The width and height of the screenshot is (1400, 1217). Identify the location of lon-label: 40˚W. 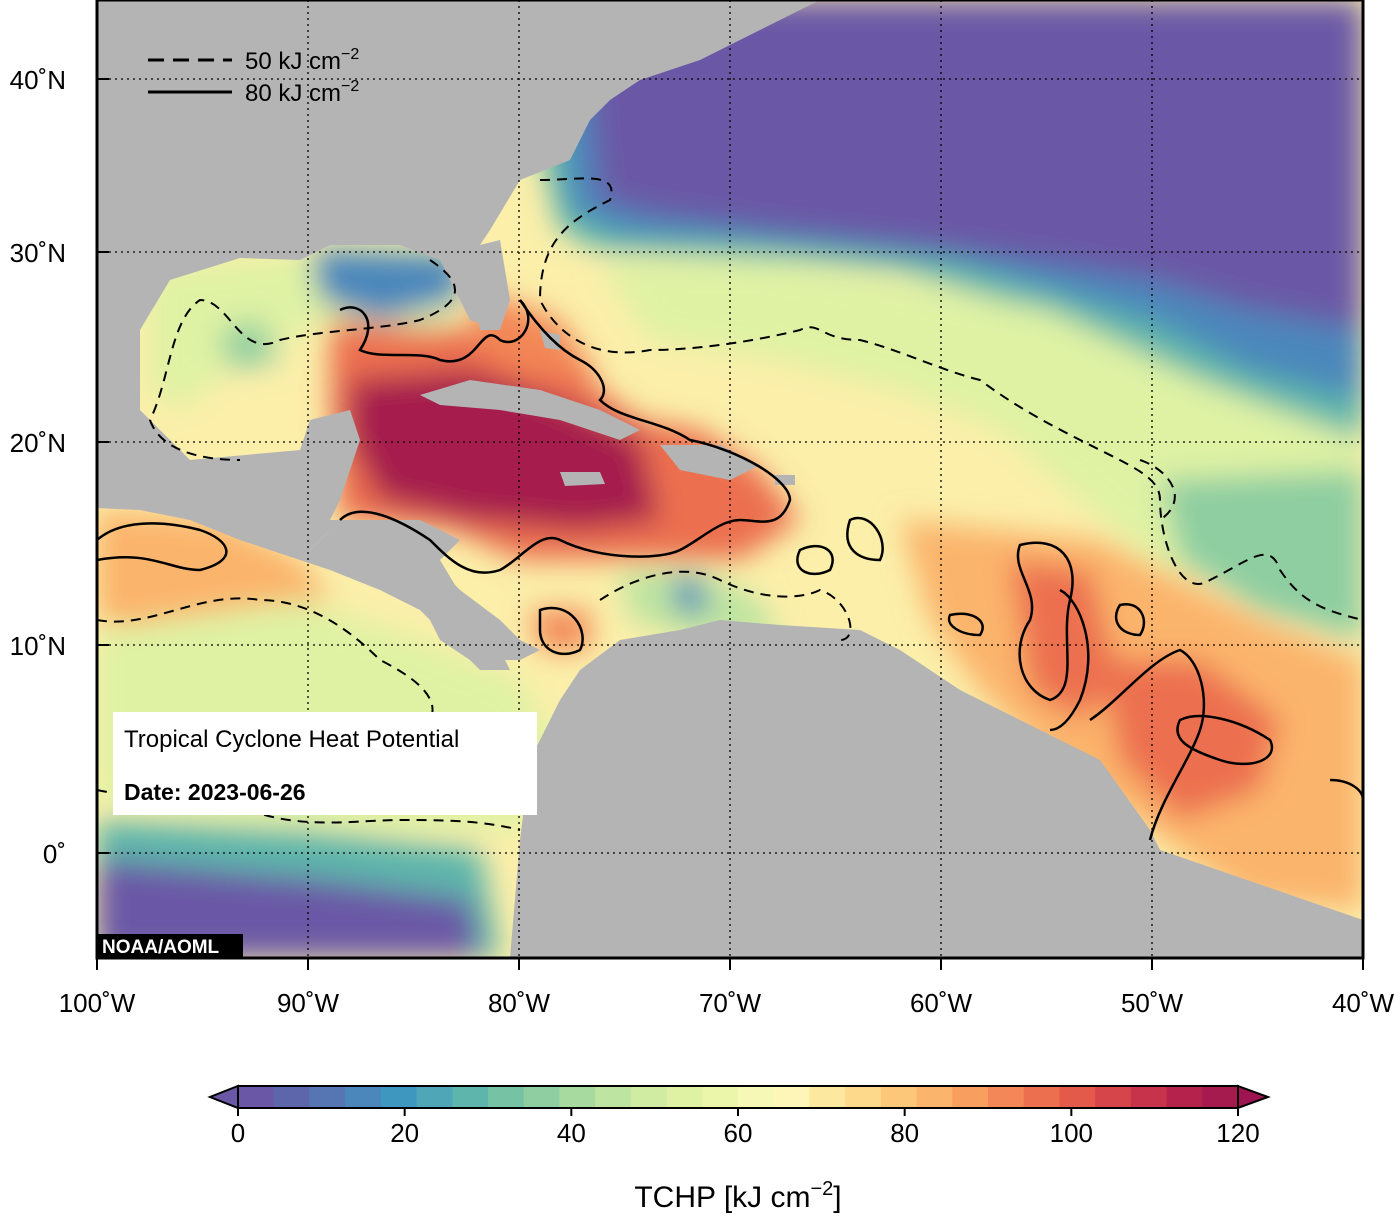
(1363, 1003).